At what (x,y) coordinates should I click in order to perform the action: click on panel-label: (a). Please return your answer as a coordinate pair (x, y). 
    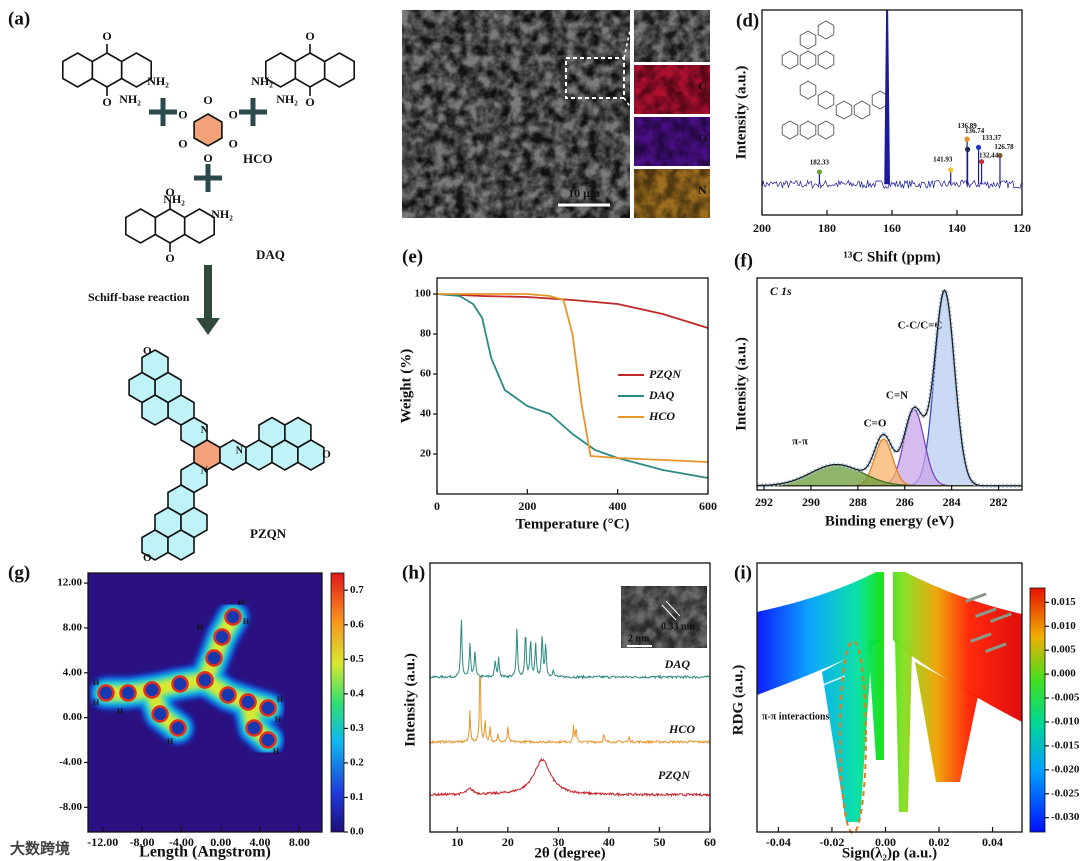
    Looking at the image, I should click on (19, 18).